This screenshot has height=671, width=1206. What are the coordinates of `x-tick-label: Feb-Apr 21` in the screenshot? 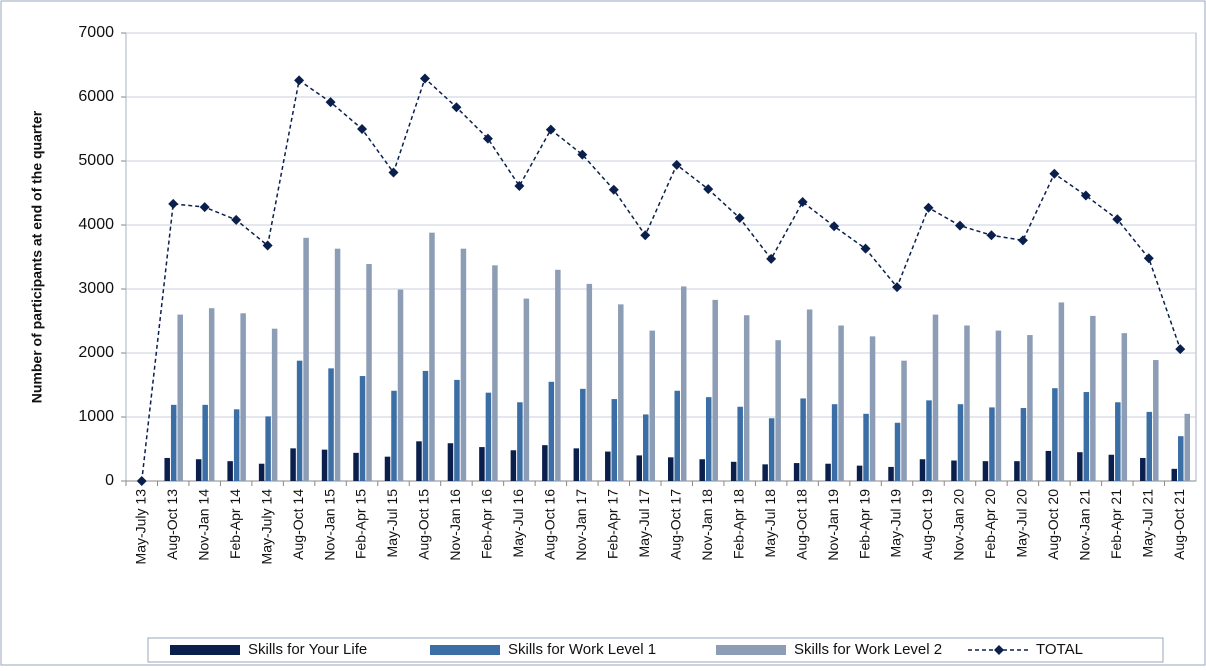 It's located at (1116, 524).